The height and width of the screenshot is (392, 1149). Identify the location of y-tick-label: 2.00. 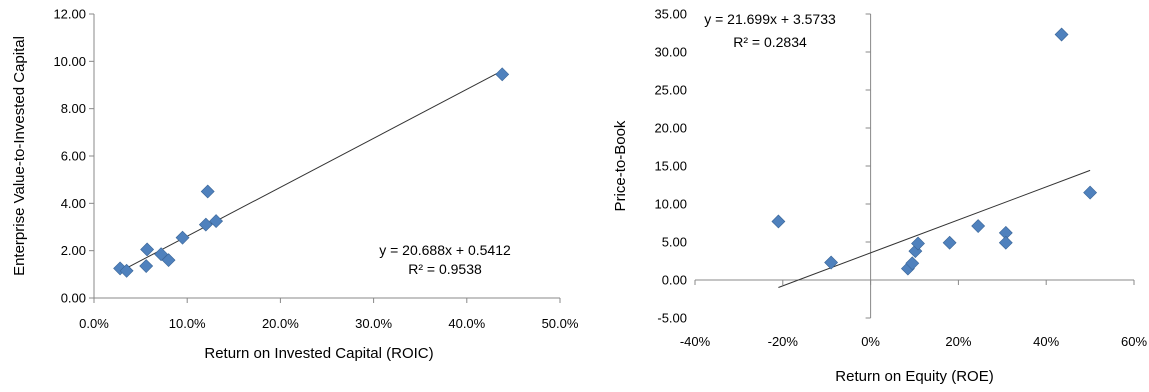
(73, 250).